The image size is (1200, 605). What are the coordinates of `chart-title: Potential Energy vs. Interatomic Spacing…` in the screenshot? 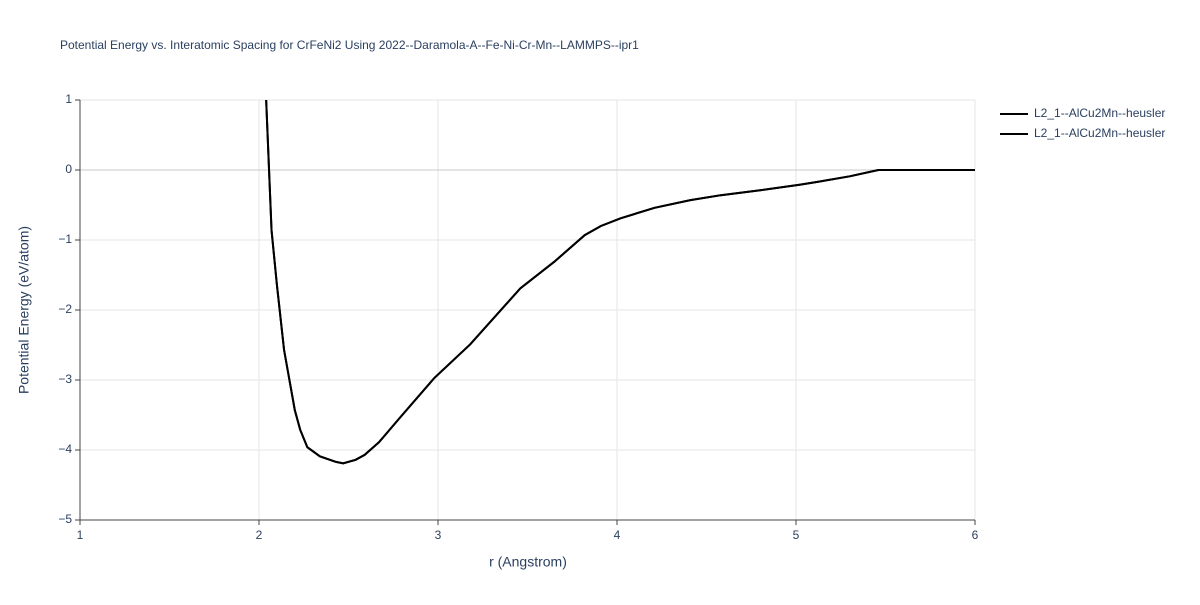 It's located at (349, 45).